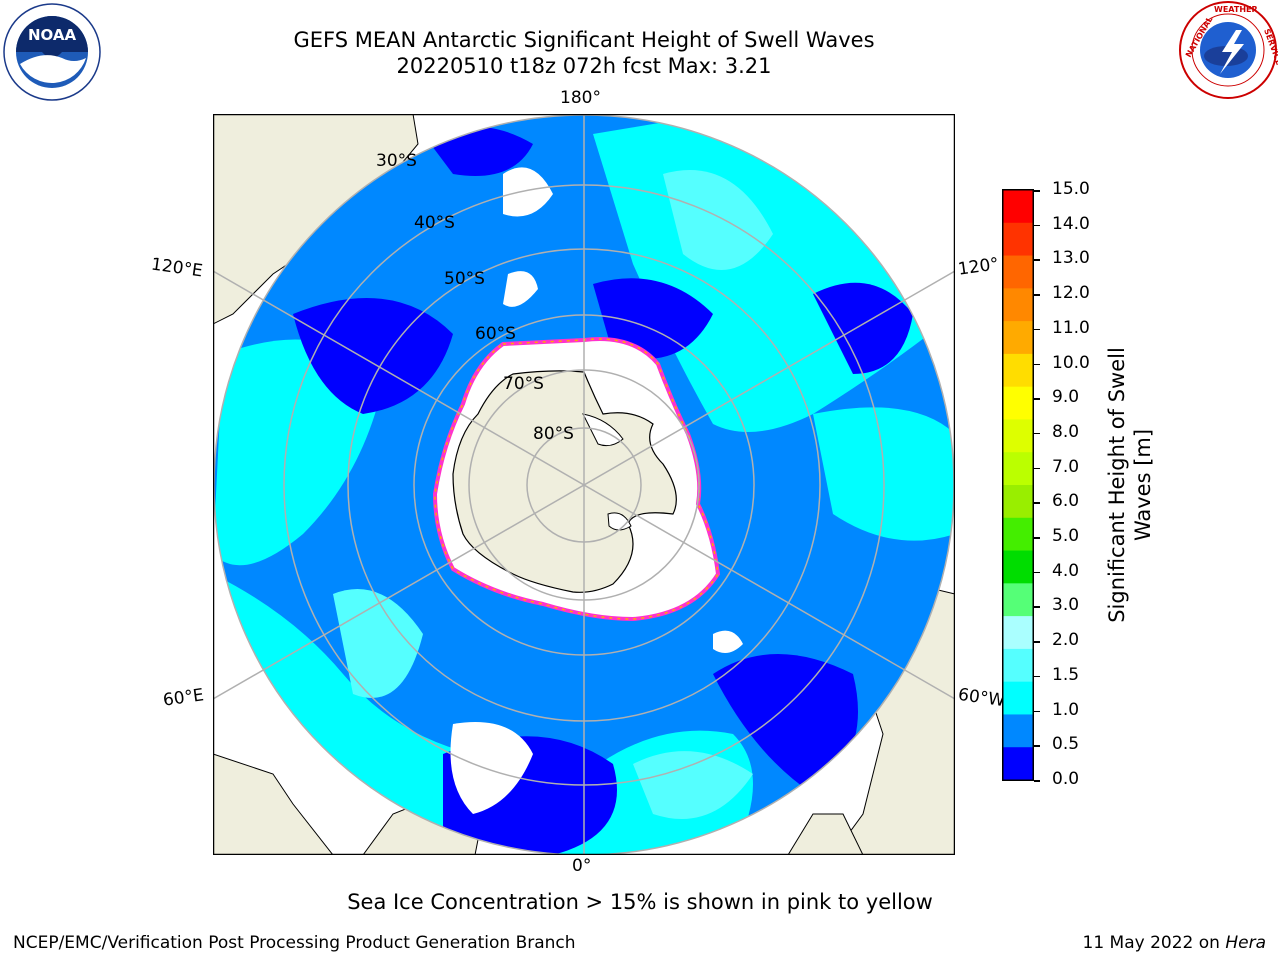 This screenshot has height=960, width=1280. Describe the element at coordinates (1071, 223) in the screenshot. I see `colorbar-tick-label: 14.0` at that location.